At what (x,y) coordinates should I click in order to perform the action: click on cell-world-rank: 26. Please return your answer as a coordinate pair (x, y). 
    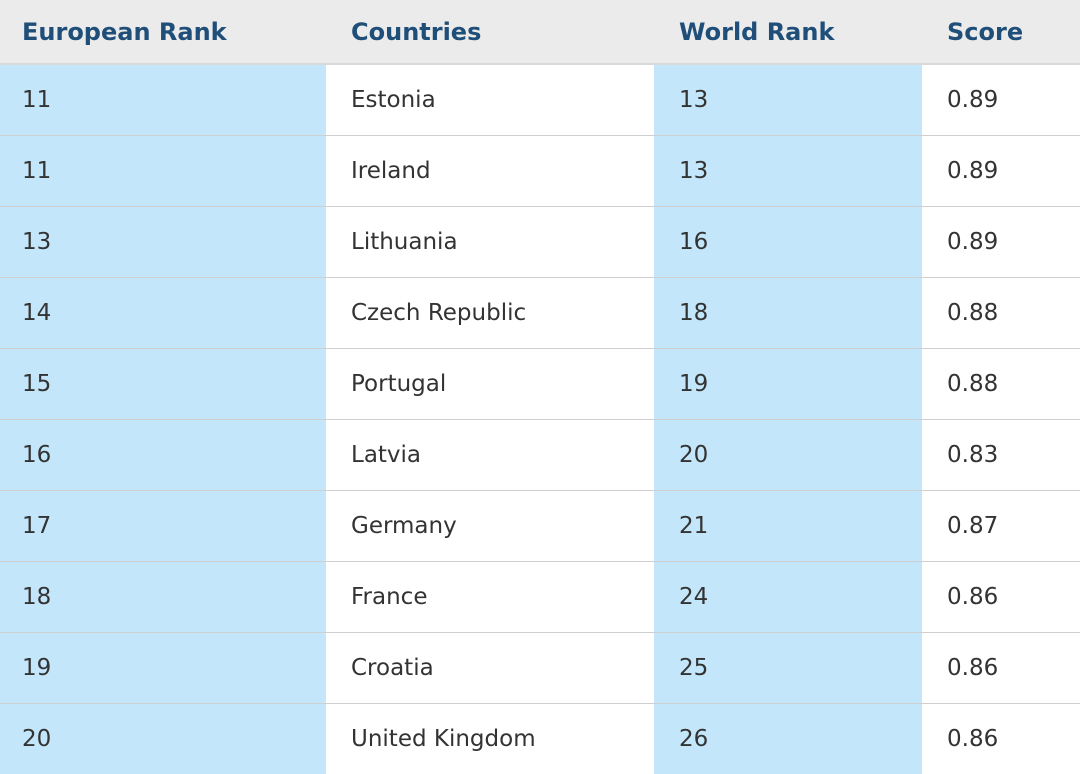
    Looking at the image, I should click on (788, 738).